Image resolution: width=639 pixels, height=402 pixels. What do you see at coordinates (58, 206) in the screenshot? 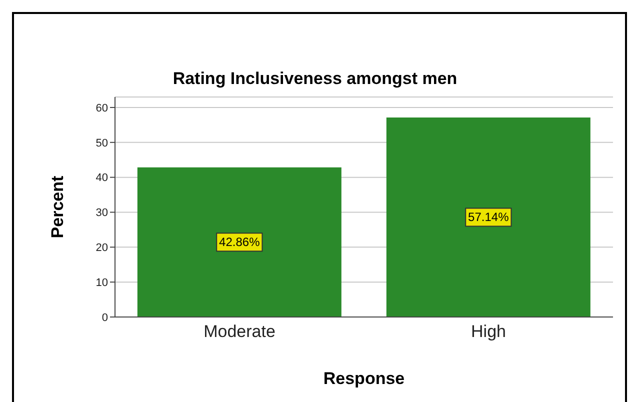
I see `y-axis-title: Percent` at bounding box center [58, 206].